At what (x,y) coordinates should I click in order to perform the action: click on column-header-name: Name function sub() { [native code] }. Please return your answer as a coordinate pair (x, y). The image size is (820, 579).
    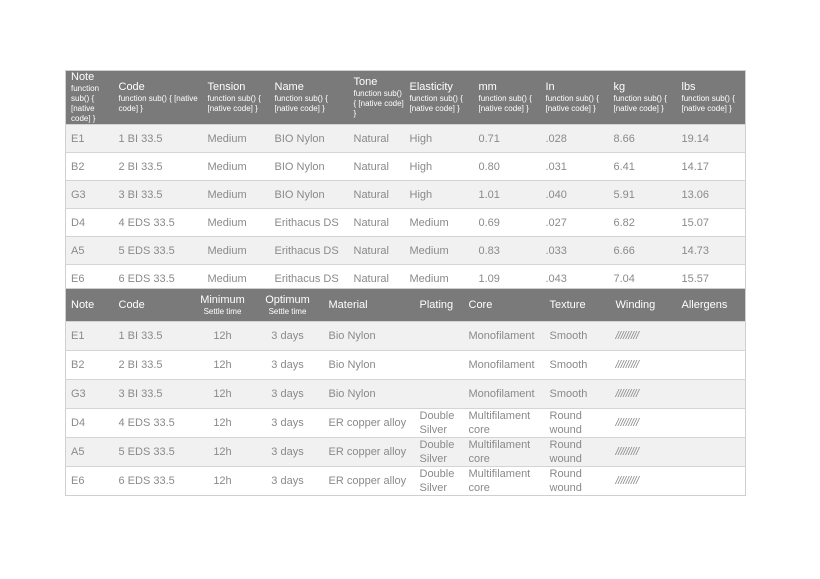
    Looking at the image, I should click on (309, 97).